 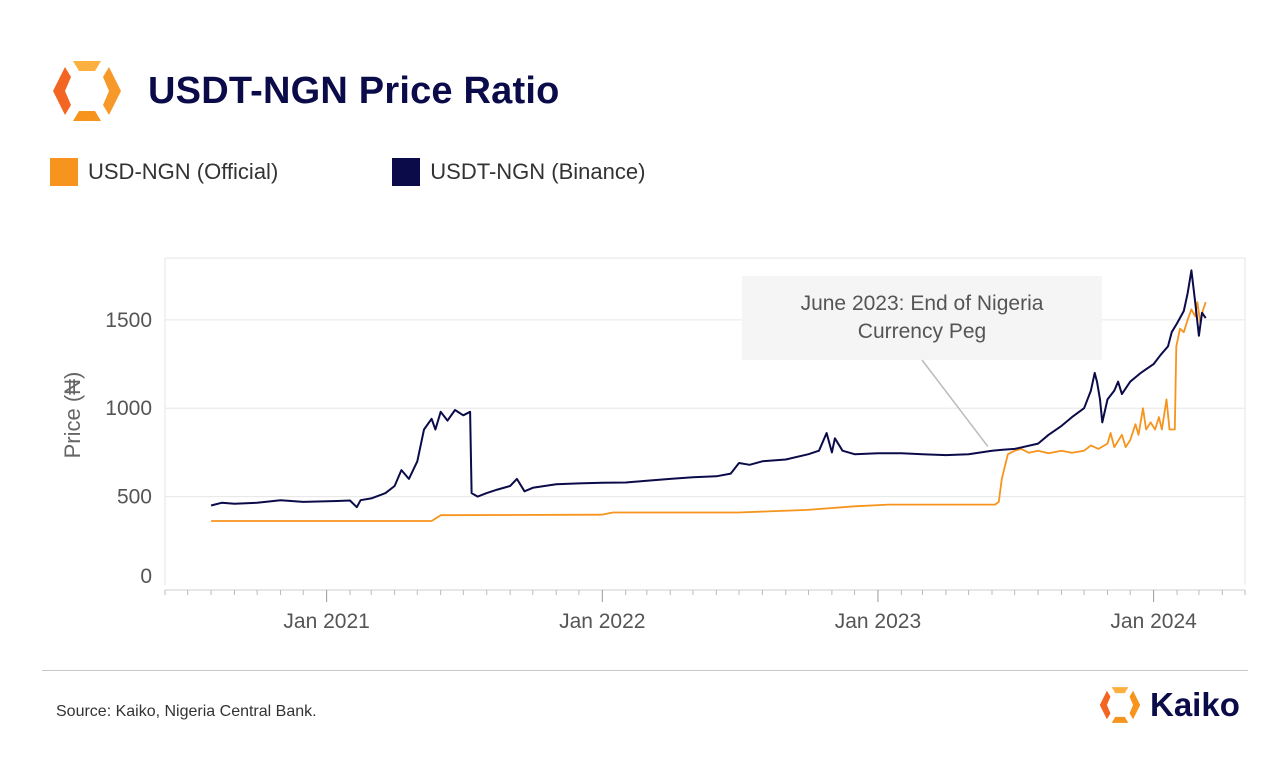 I want to click on annotation-text: Currency Peg, so click(x=922, y=331).